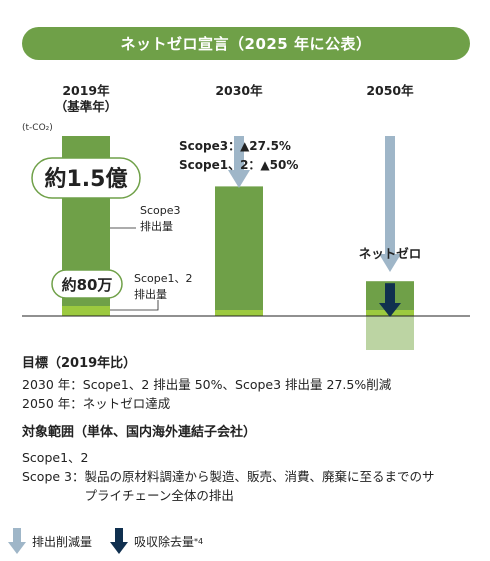 Image resolution: width=490 pixels, height=561 pixels. Describe the element at coordinates (126, 403) in the screenshot. I see `objective-text: ネットゼロ達成` at that location.